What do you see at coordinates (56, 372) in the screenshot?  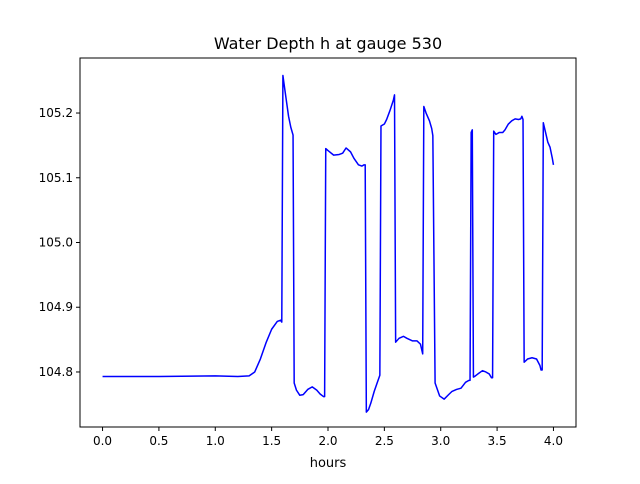 I see `y-tick-label: 104.8` at bounding box center [56, 372].